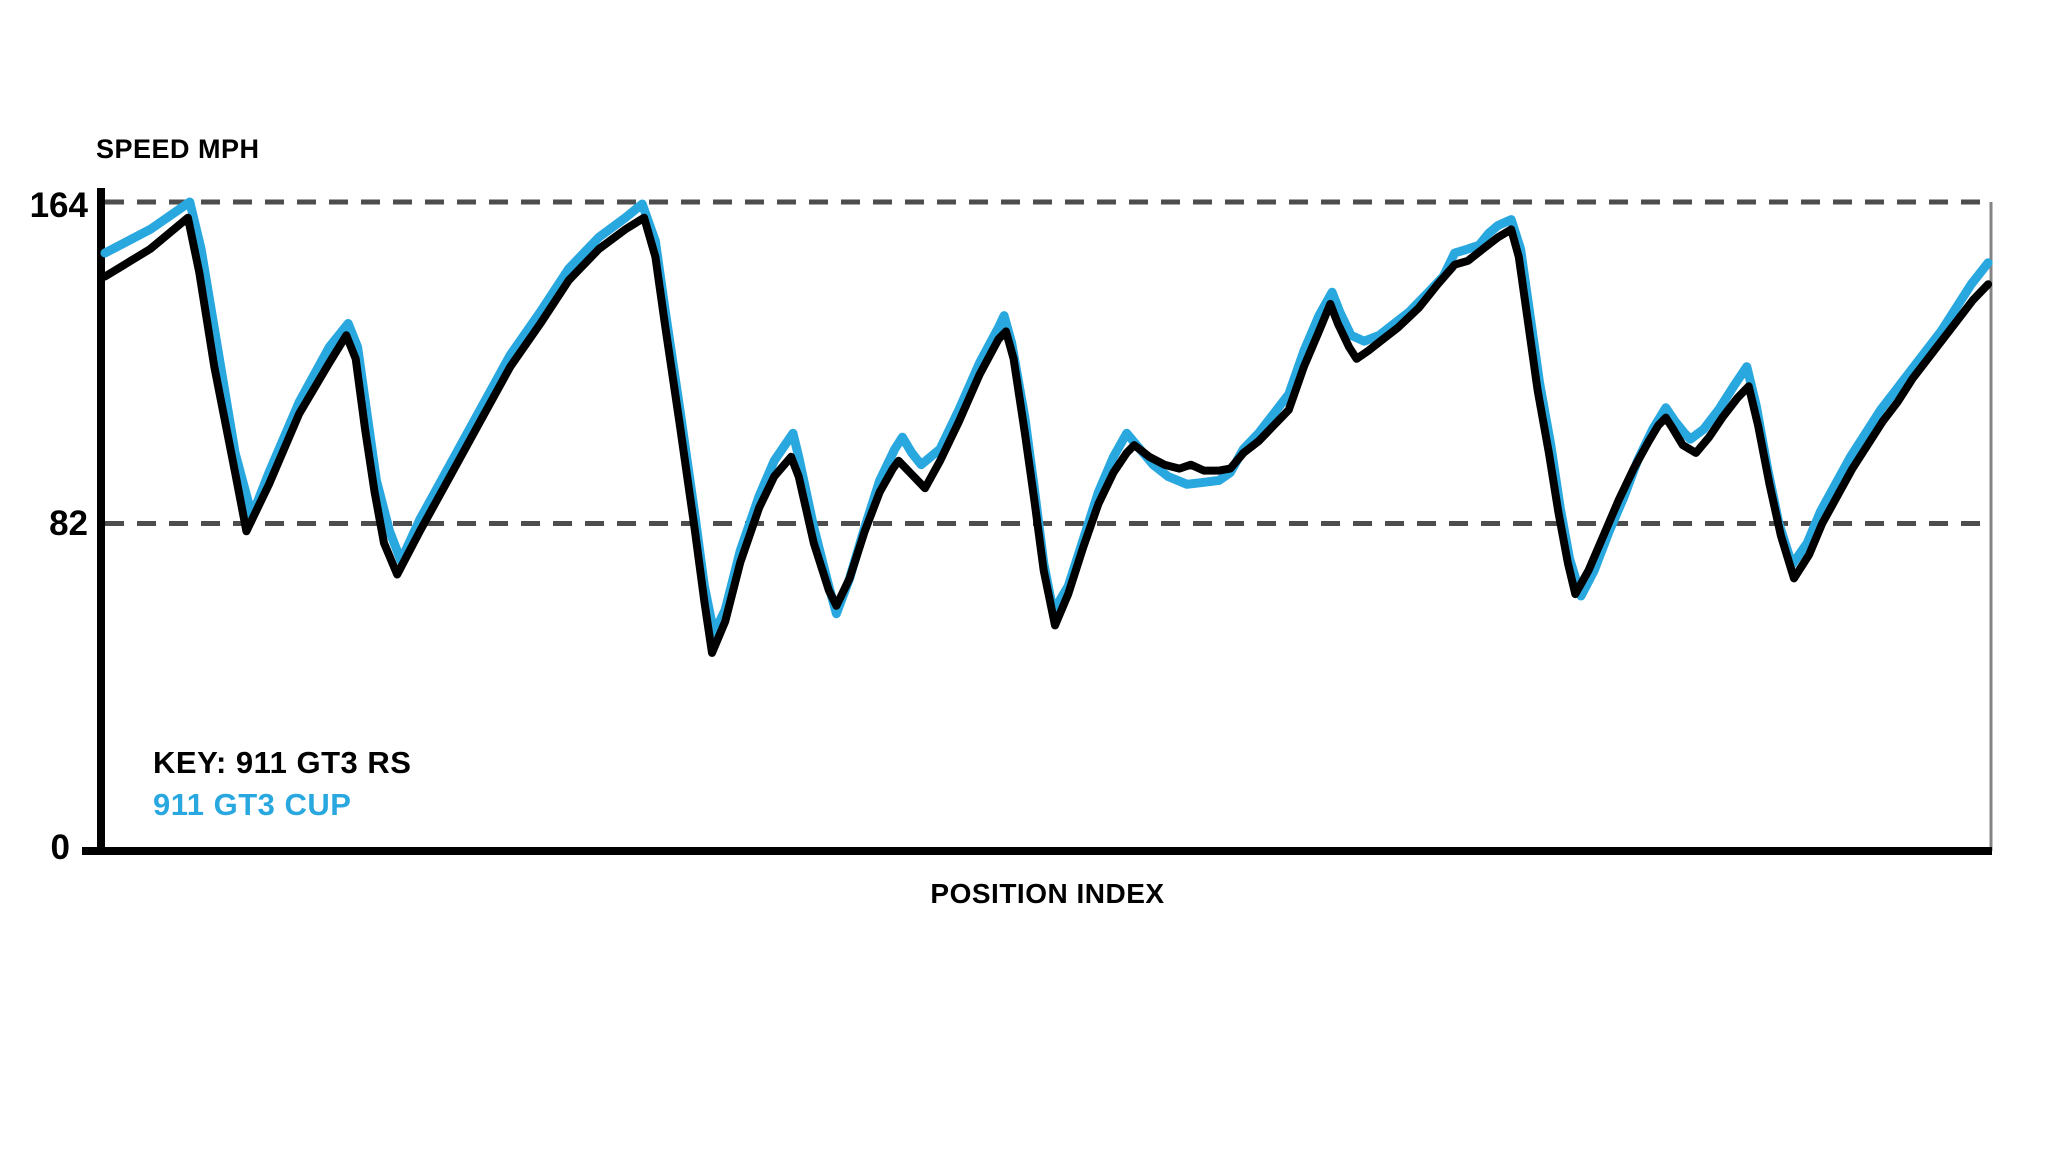  I want to click on legend-gt3cup-label: 911 GT3 CUP, so click(252, 804).